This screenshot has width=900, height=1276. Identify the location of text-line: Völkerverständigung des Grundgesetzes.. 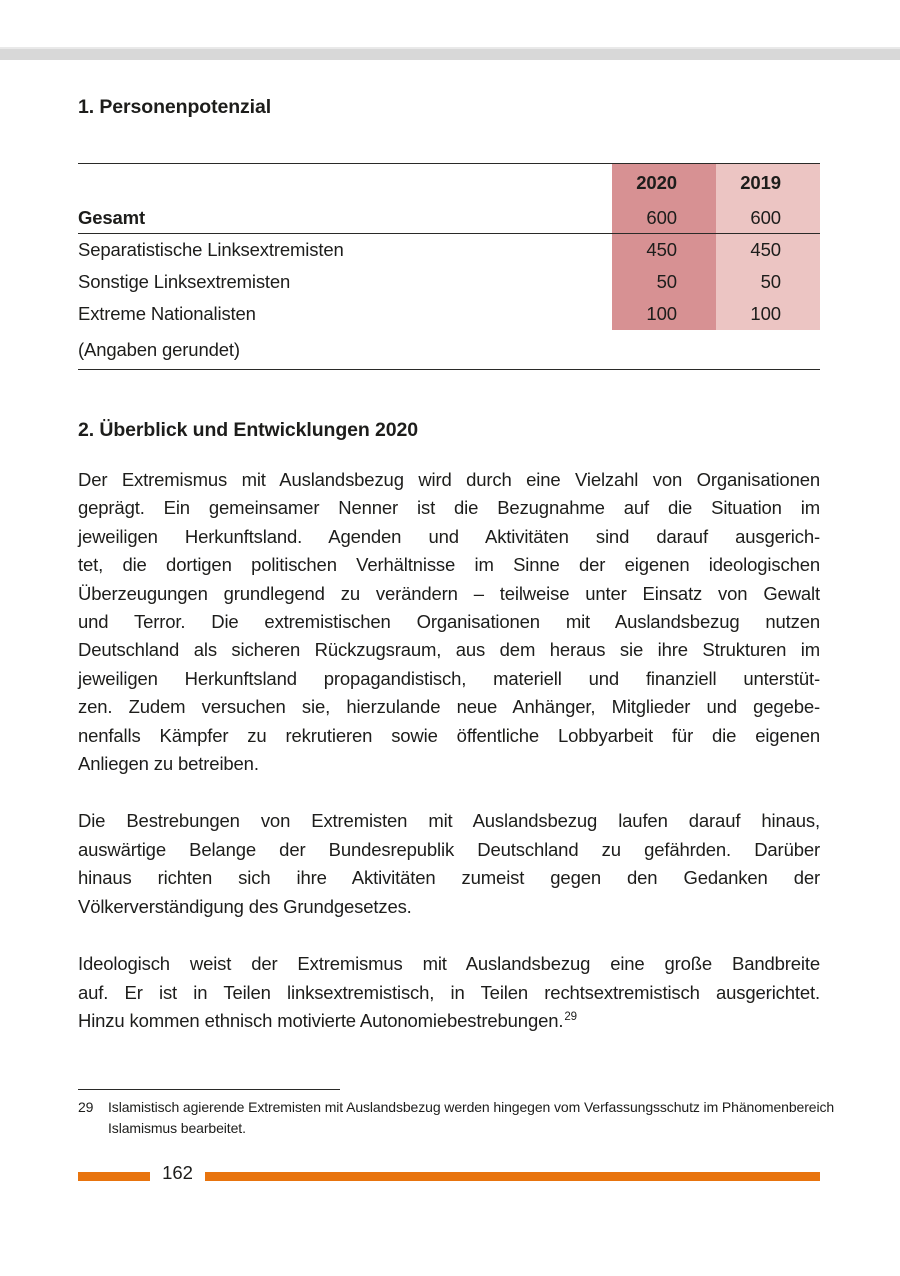
(245, 906).